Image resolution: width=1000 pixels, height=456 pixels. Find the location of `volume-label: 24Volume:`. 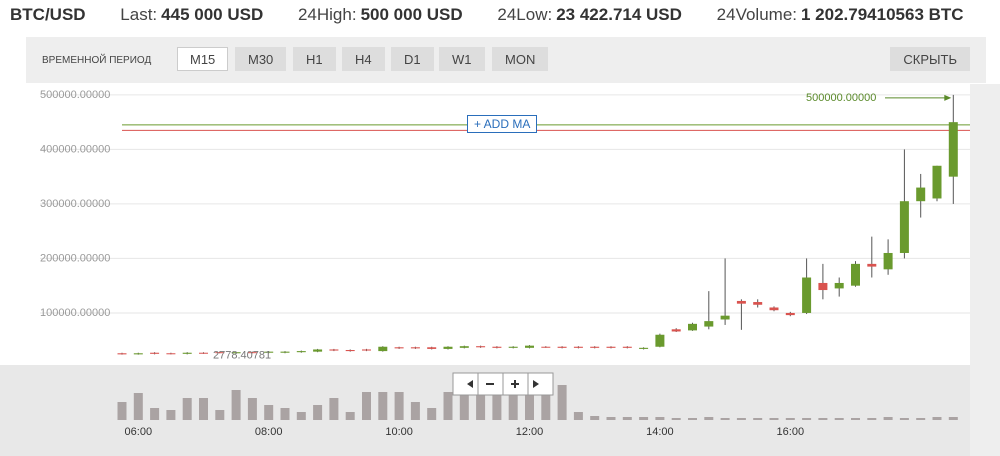

volume-label: 24Volume: is located at coordinates (756, 14).